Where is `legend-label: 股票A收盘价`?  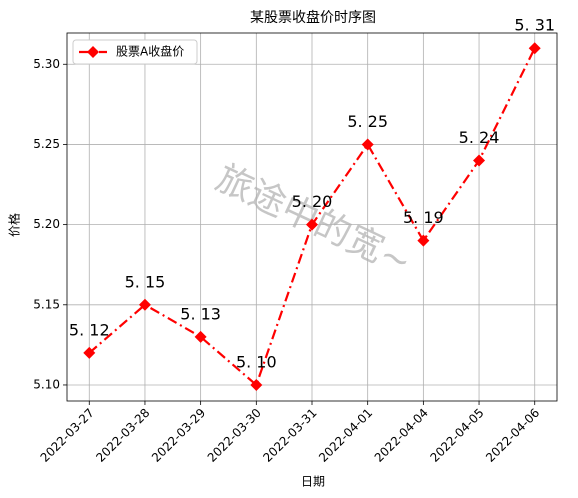 legend-label: 股票A收盘价 is located at coordinates (150, 51).